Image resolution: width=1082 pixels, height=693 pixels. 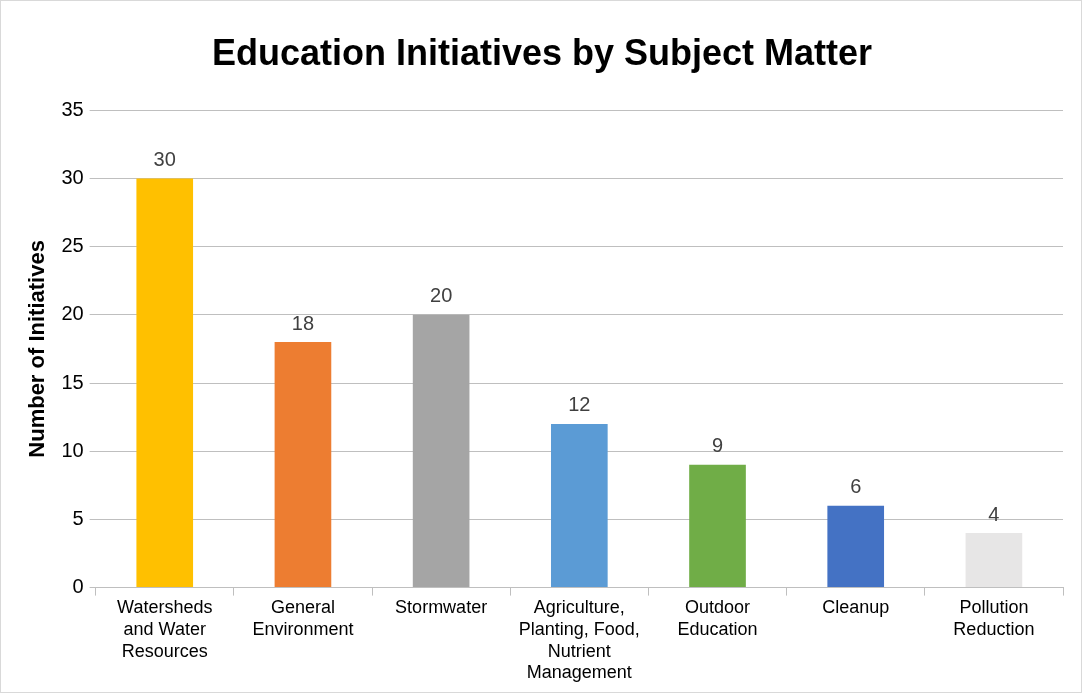 I want to click on x-tick-label: Outdoor Education, so click(x=717, y=618).